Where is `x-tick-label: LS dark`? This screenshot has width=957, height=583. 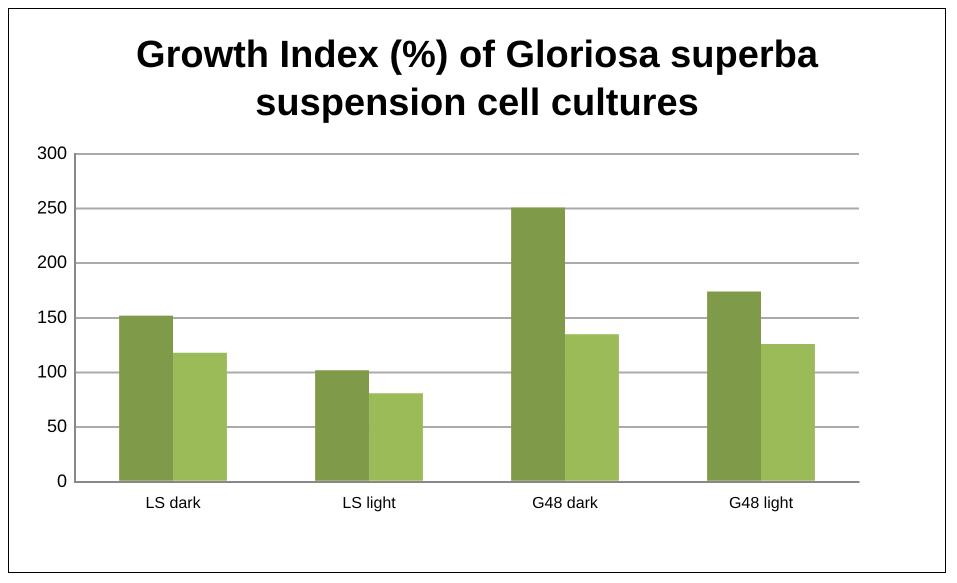 x-tick-label: LS dark is located at coordinates (173, 503).